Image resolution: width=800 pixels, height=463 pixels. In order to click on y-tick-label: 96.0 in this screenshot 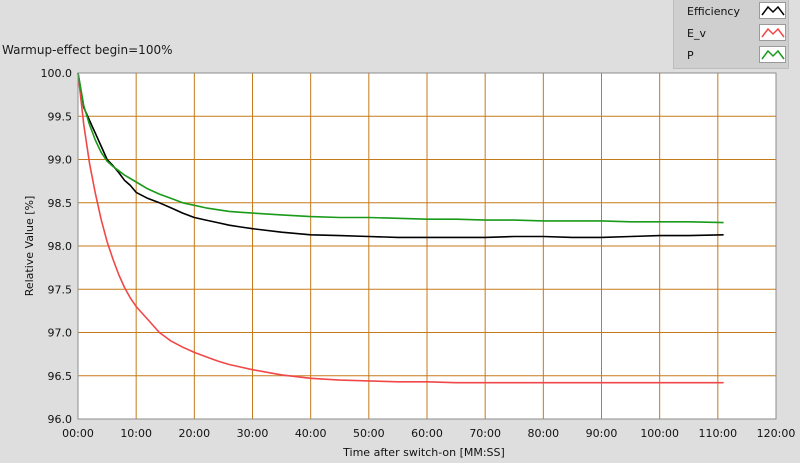, I will do `click(60, 419)`.